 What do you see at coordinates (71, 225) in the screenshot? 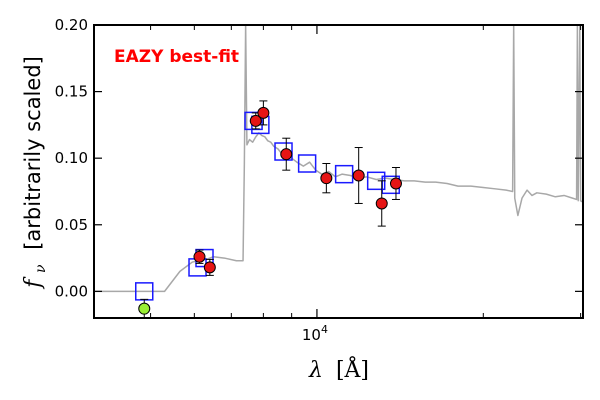
I see `y-tick-label: 0.05` at bounding box center [71, 225].